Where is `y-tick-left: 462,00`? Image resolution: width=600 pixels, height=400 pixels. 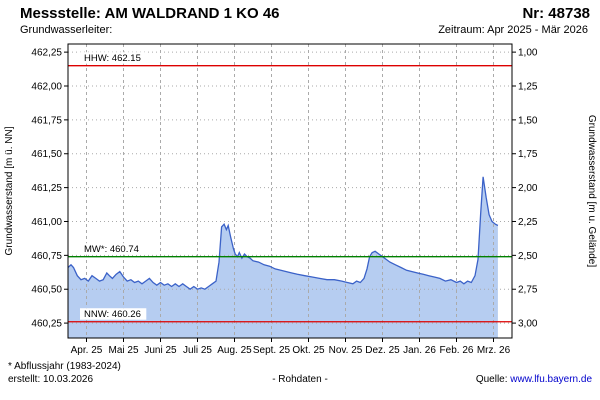
y-tick-left: 462,00 is located at coordinates (46, 87).